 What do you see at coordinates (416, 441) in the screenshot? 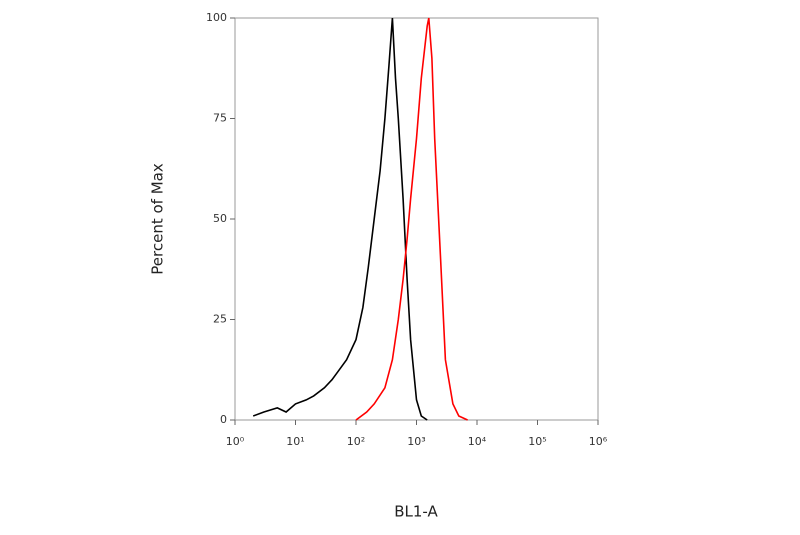
I see `x-tick-label: 10³` at bounding box center [416, 441].